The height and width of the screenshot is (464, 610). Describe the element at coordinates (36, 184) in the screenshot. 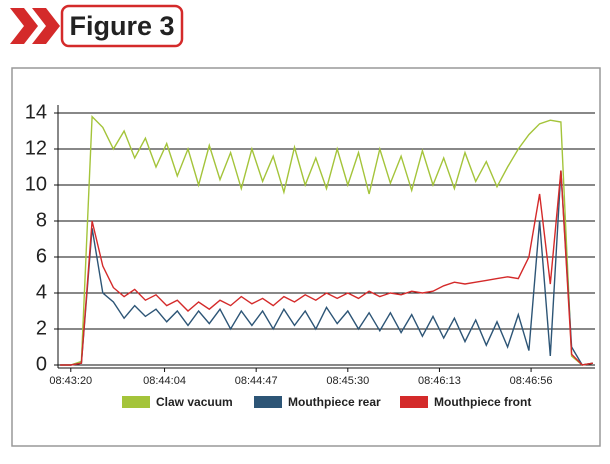

I see `y-tick-label: 10` at that location.